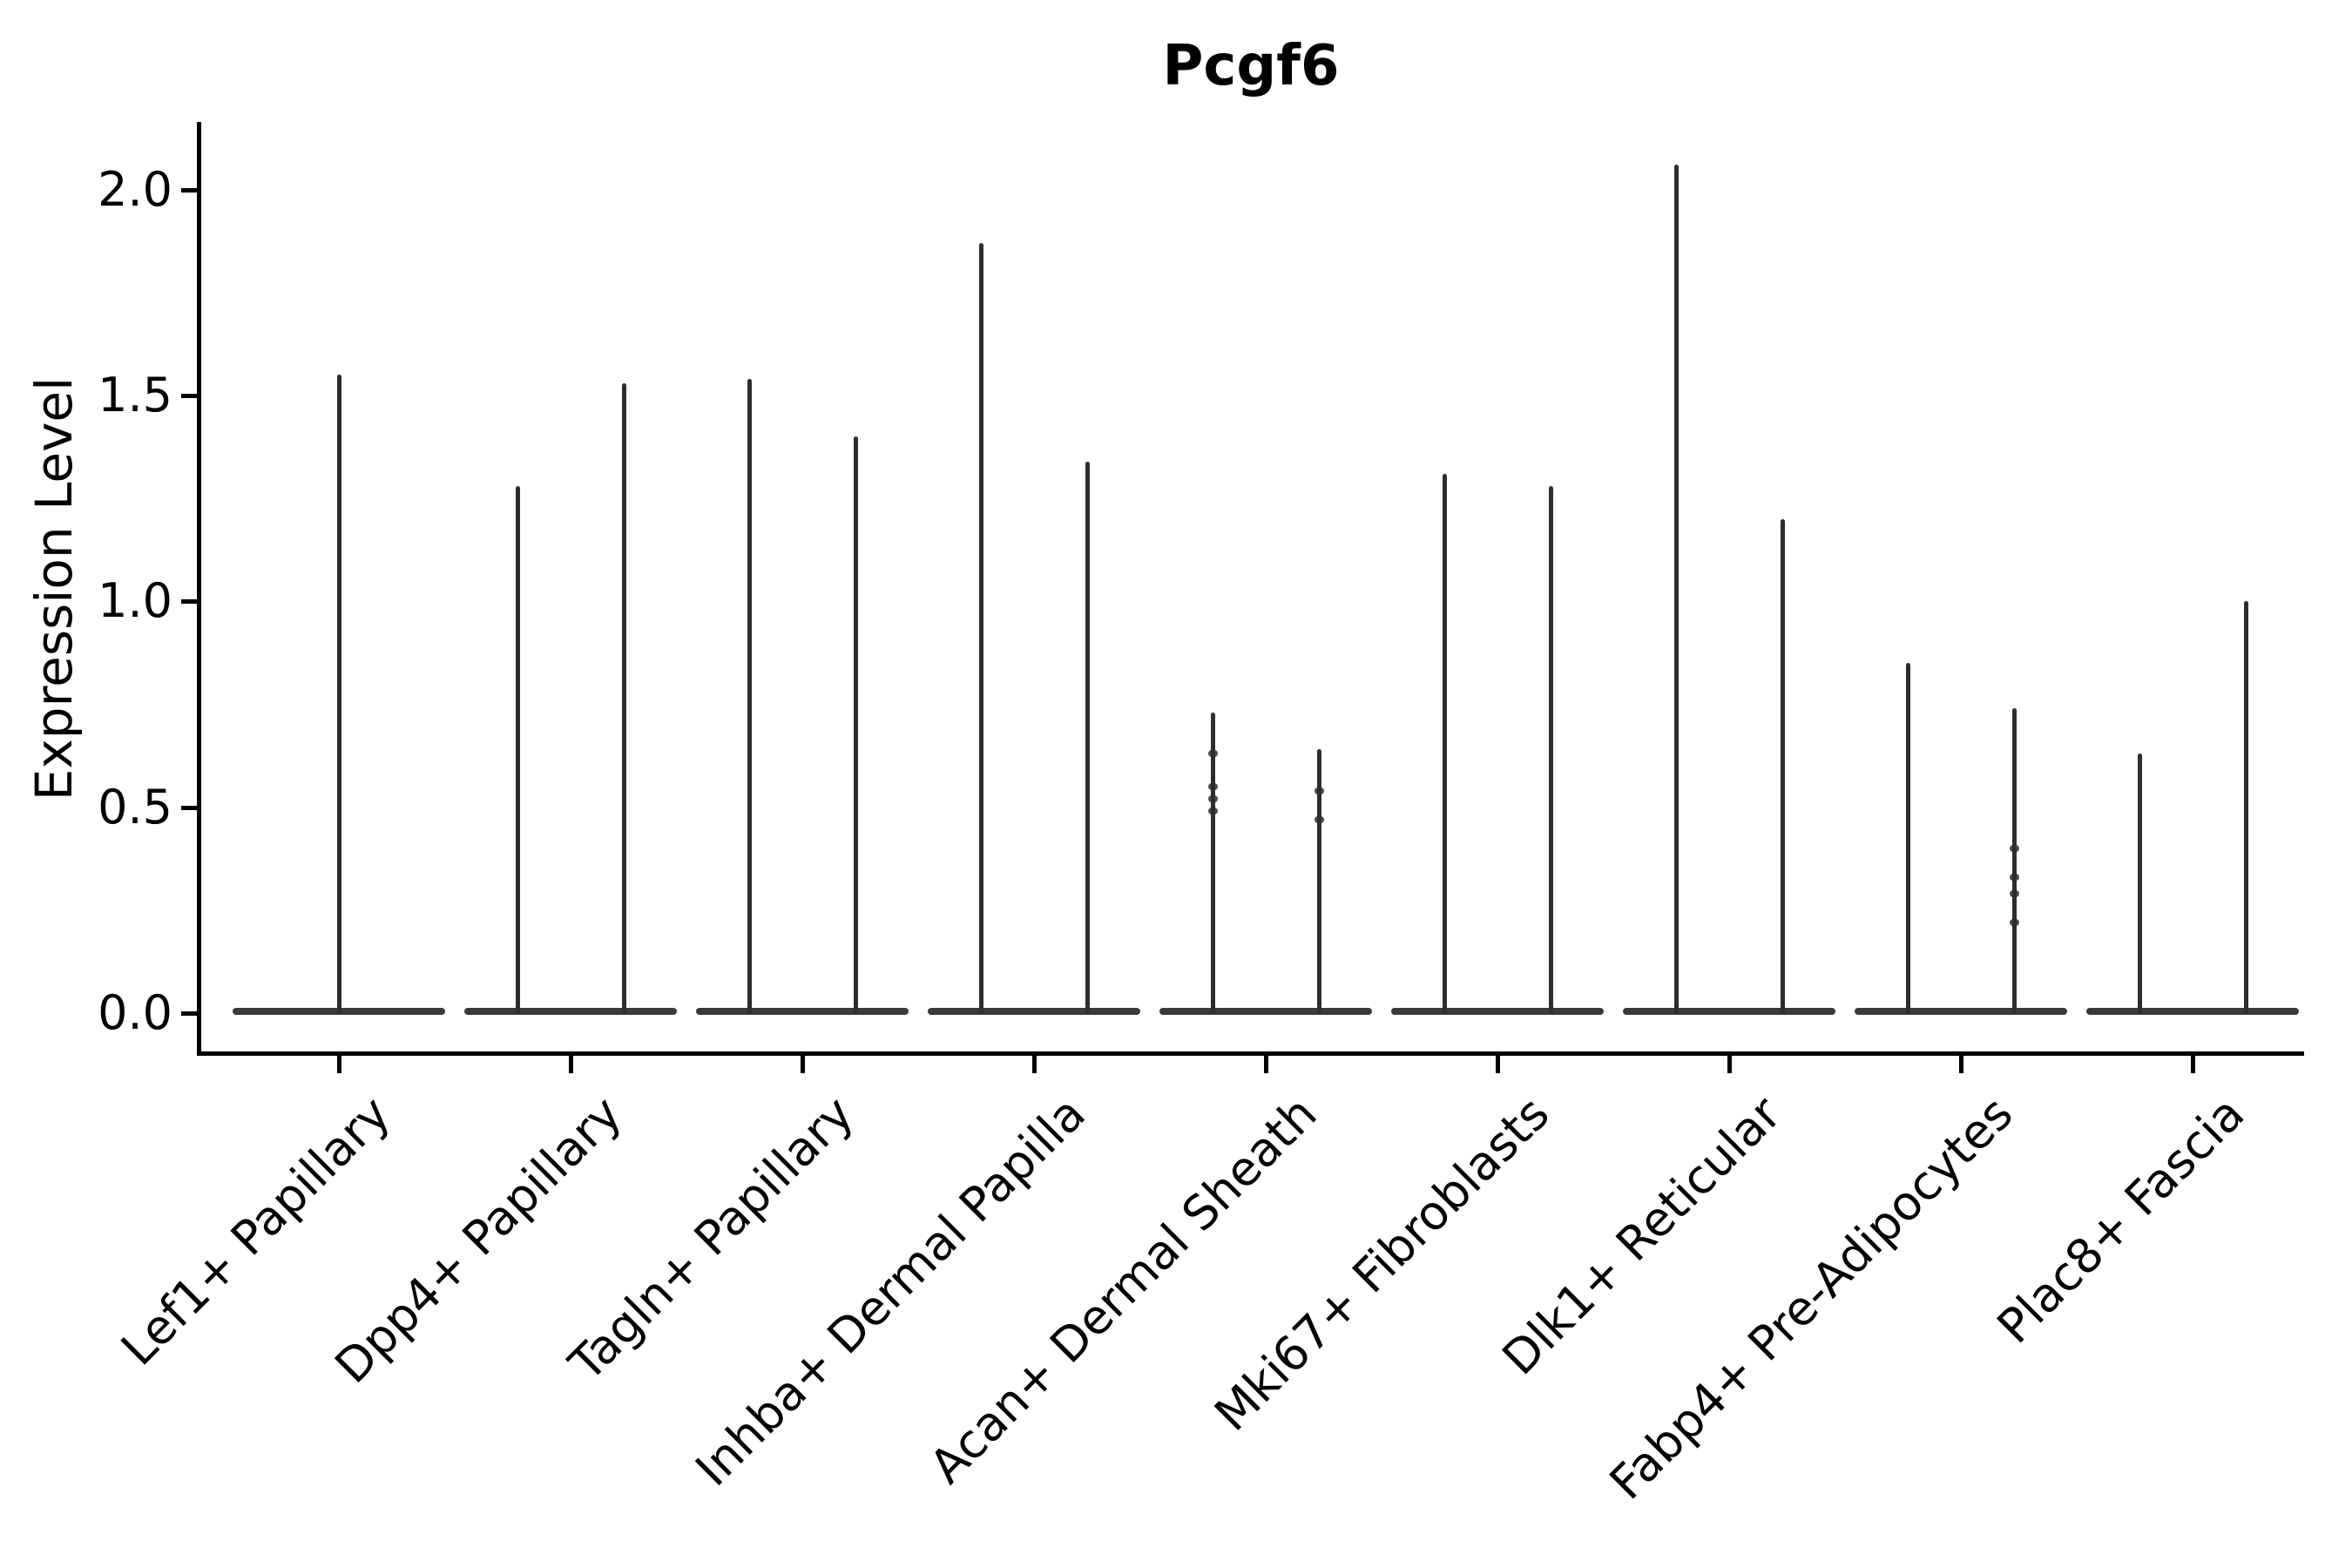 The height and width of the screenshot is (1568, 2352). I want to click on x-axis-spine, so click(1250, 1054).